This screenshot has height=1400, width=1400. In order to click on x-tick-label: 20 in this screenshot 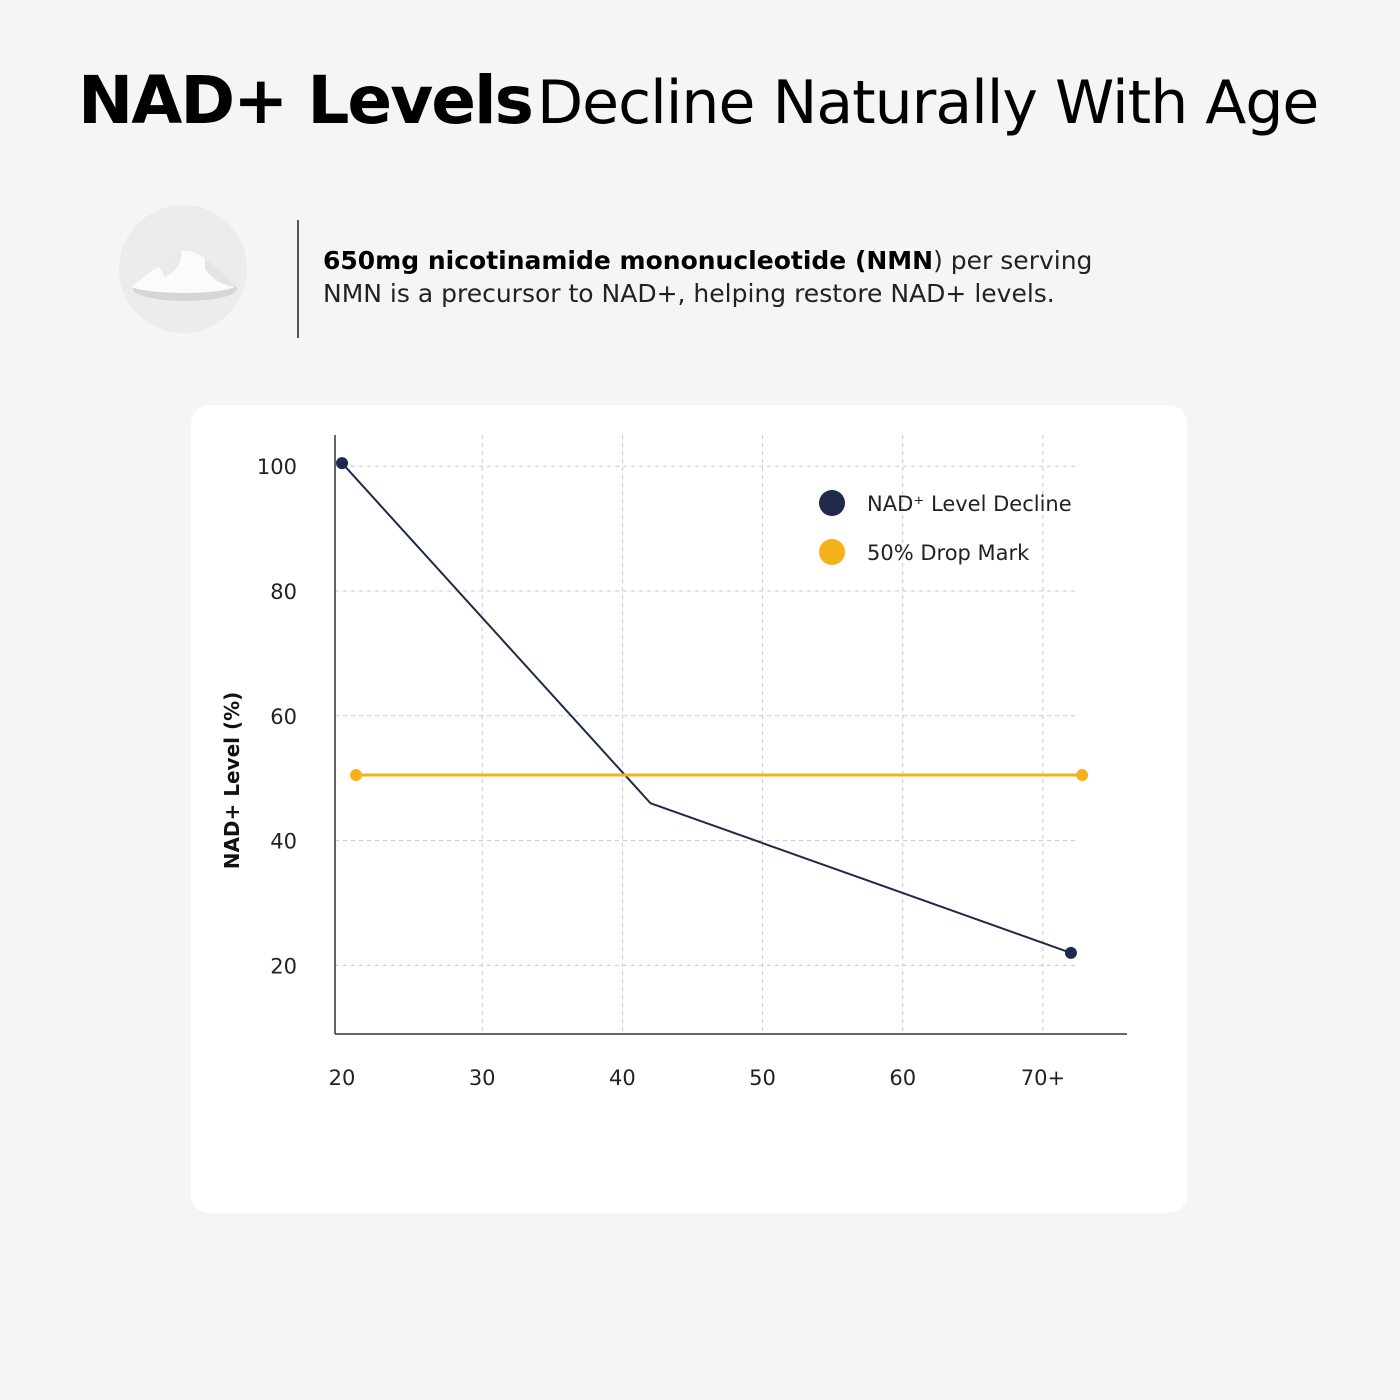, I will do `click(342, 1078)`.